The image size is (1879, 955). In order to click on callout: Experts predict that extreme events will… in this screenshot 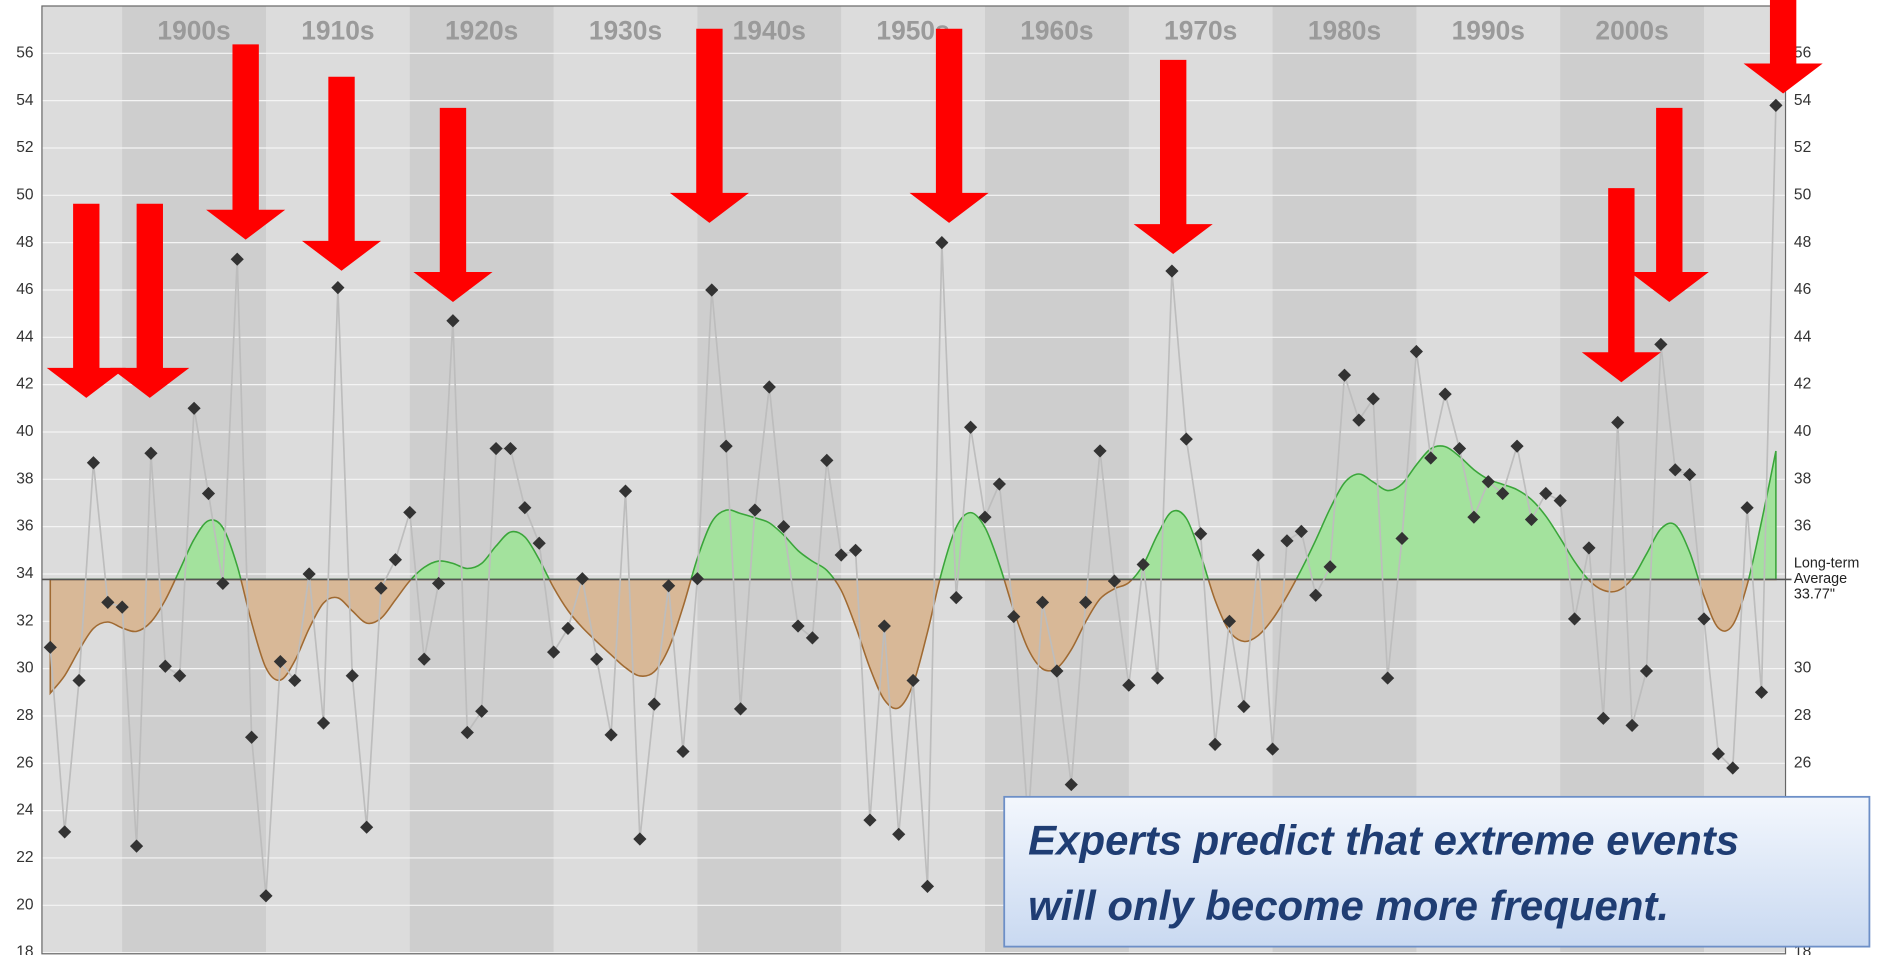, I will do `click(1437, 871)`.